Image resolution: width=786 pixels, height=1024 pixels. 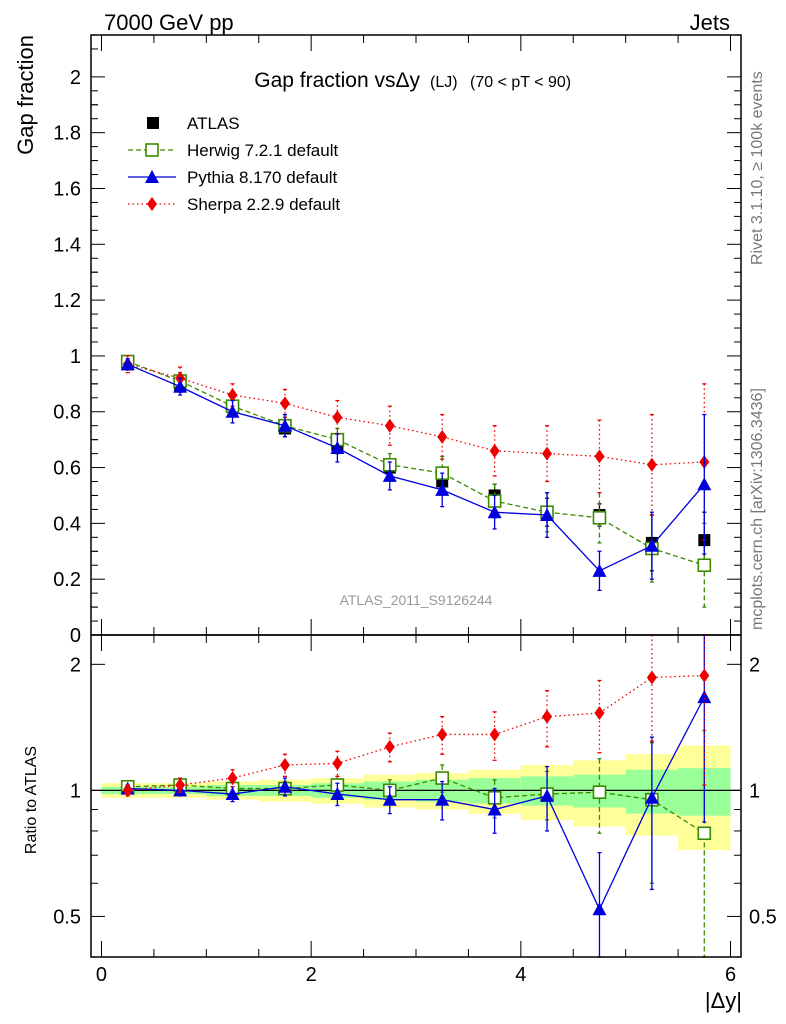 I want to click on plot-title-range: (70 < pT < 90), so click(x=520, y=82).